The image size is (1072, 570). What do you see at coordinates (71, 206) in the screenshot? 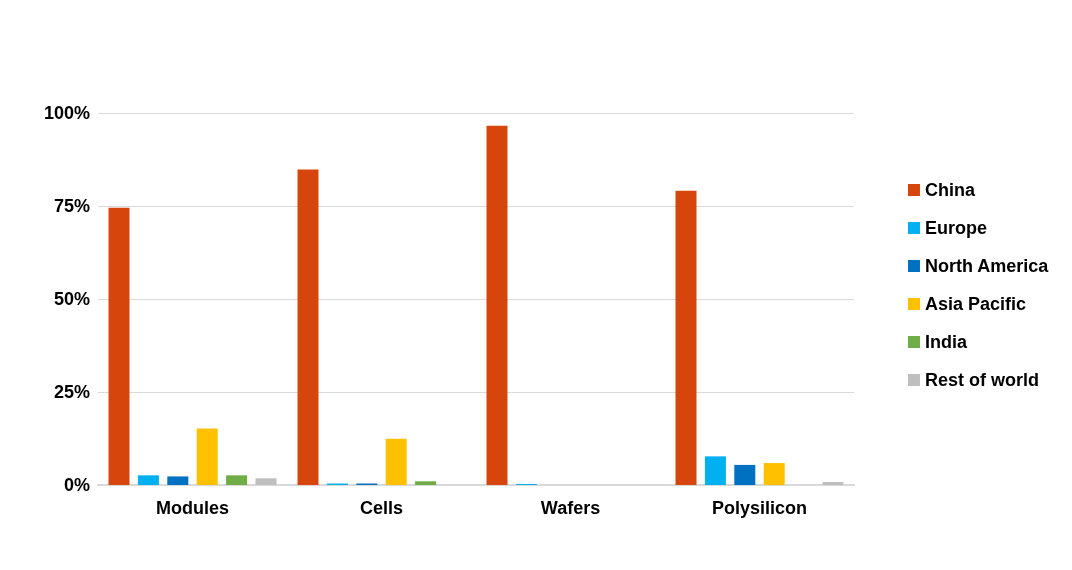
I see `y-tick-label: 75%` at bounding box center [71, 206].